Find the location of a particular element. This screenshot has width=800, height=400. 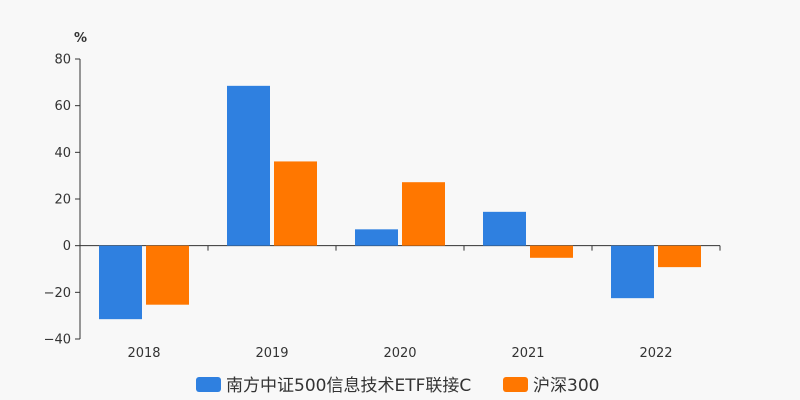

legend: 南方中证500信息技术ETF联接C 沪深300 is located at coordinates (397, 386).